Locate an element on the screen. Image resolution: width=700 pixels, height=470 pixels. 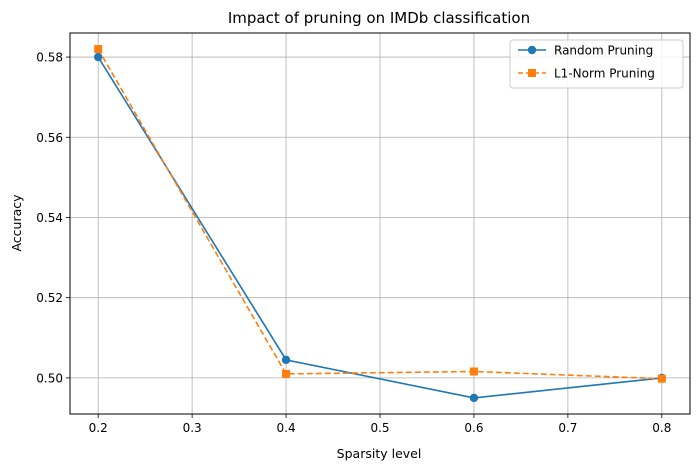
x-axis-label: Sparsity level is located at coordinates (379, 453).